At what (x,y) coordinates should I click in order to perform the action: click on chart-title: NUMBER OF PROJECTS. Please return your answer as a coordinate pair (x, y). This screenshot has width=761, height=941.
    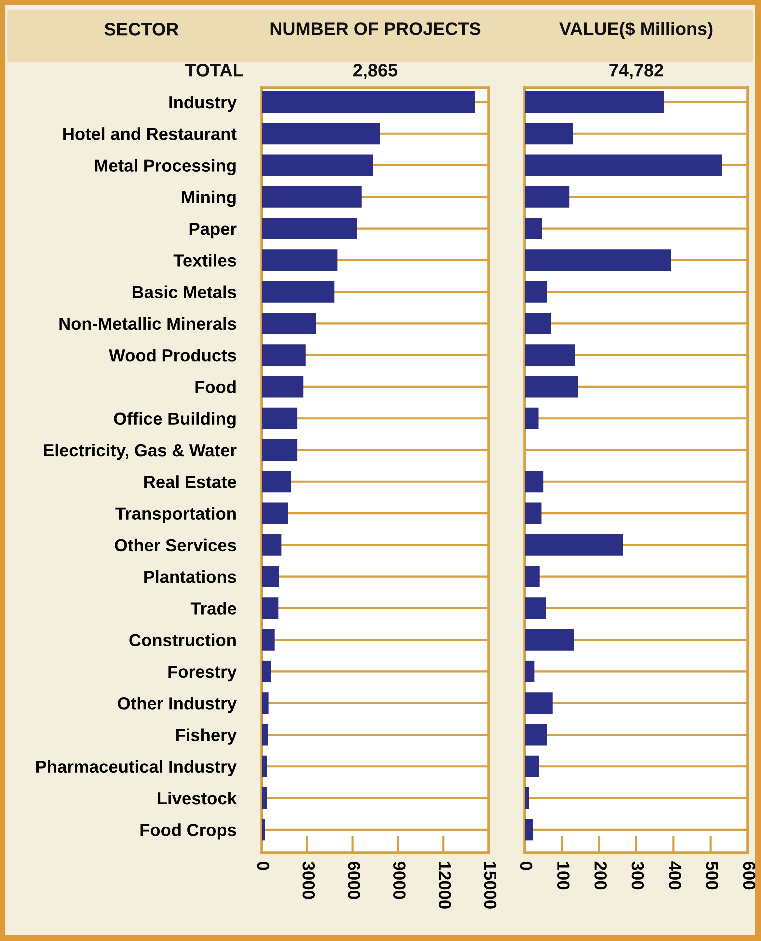
    Looking at the image, I should click on (375, 29).